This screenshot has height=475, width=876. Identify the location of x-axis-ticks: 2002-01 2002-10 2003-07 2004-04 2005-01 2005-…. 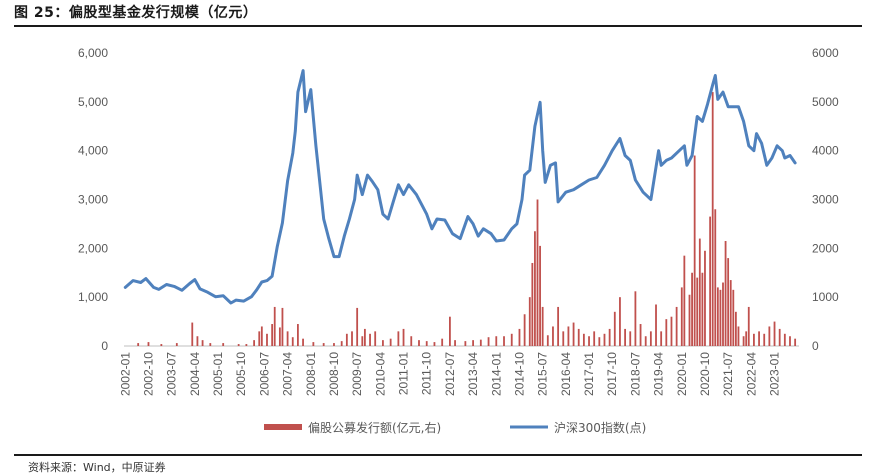
(449, 374).